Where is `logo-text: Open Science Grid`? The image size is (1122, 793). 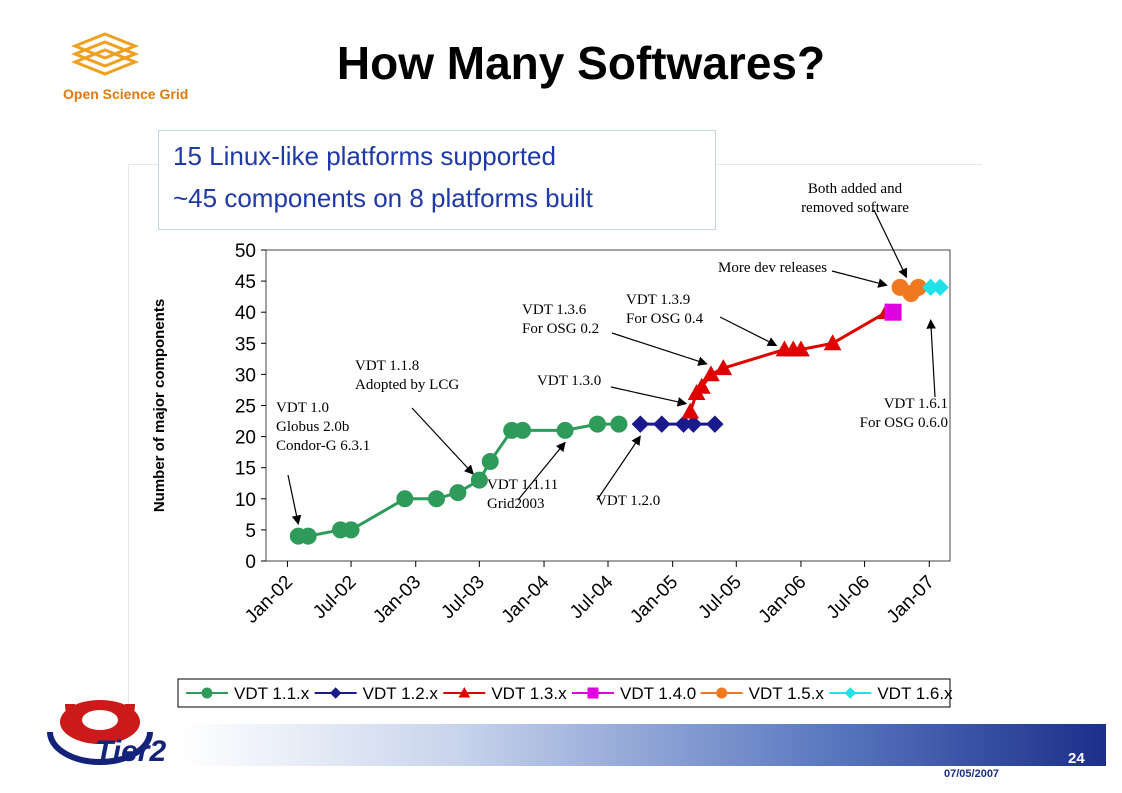 logo-text: Open Science Grid is located at coordinates (126, 94).